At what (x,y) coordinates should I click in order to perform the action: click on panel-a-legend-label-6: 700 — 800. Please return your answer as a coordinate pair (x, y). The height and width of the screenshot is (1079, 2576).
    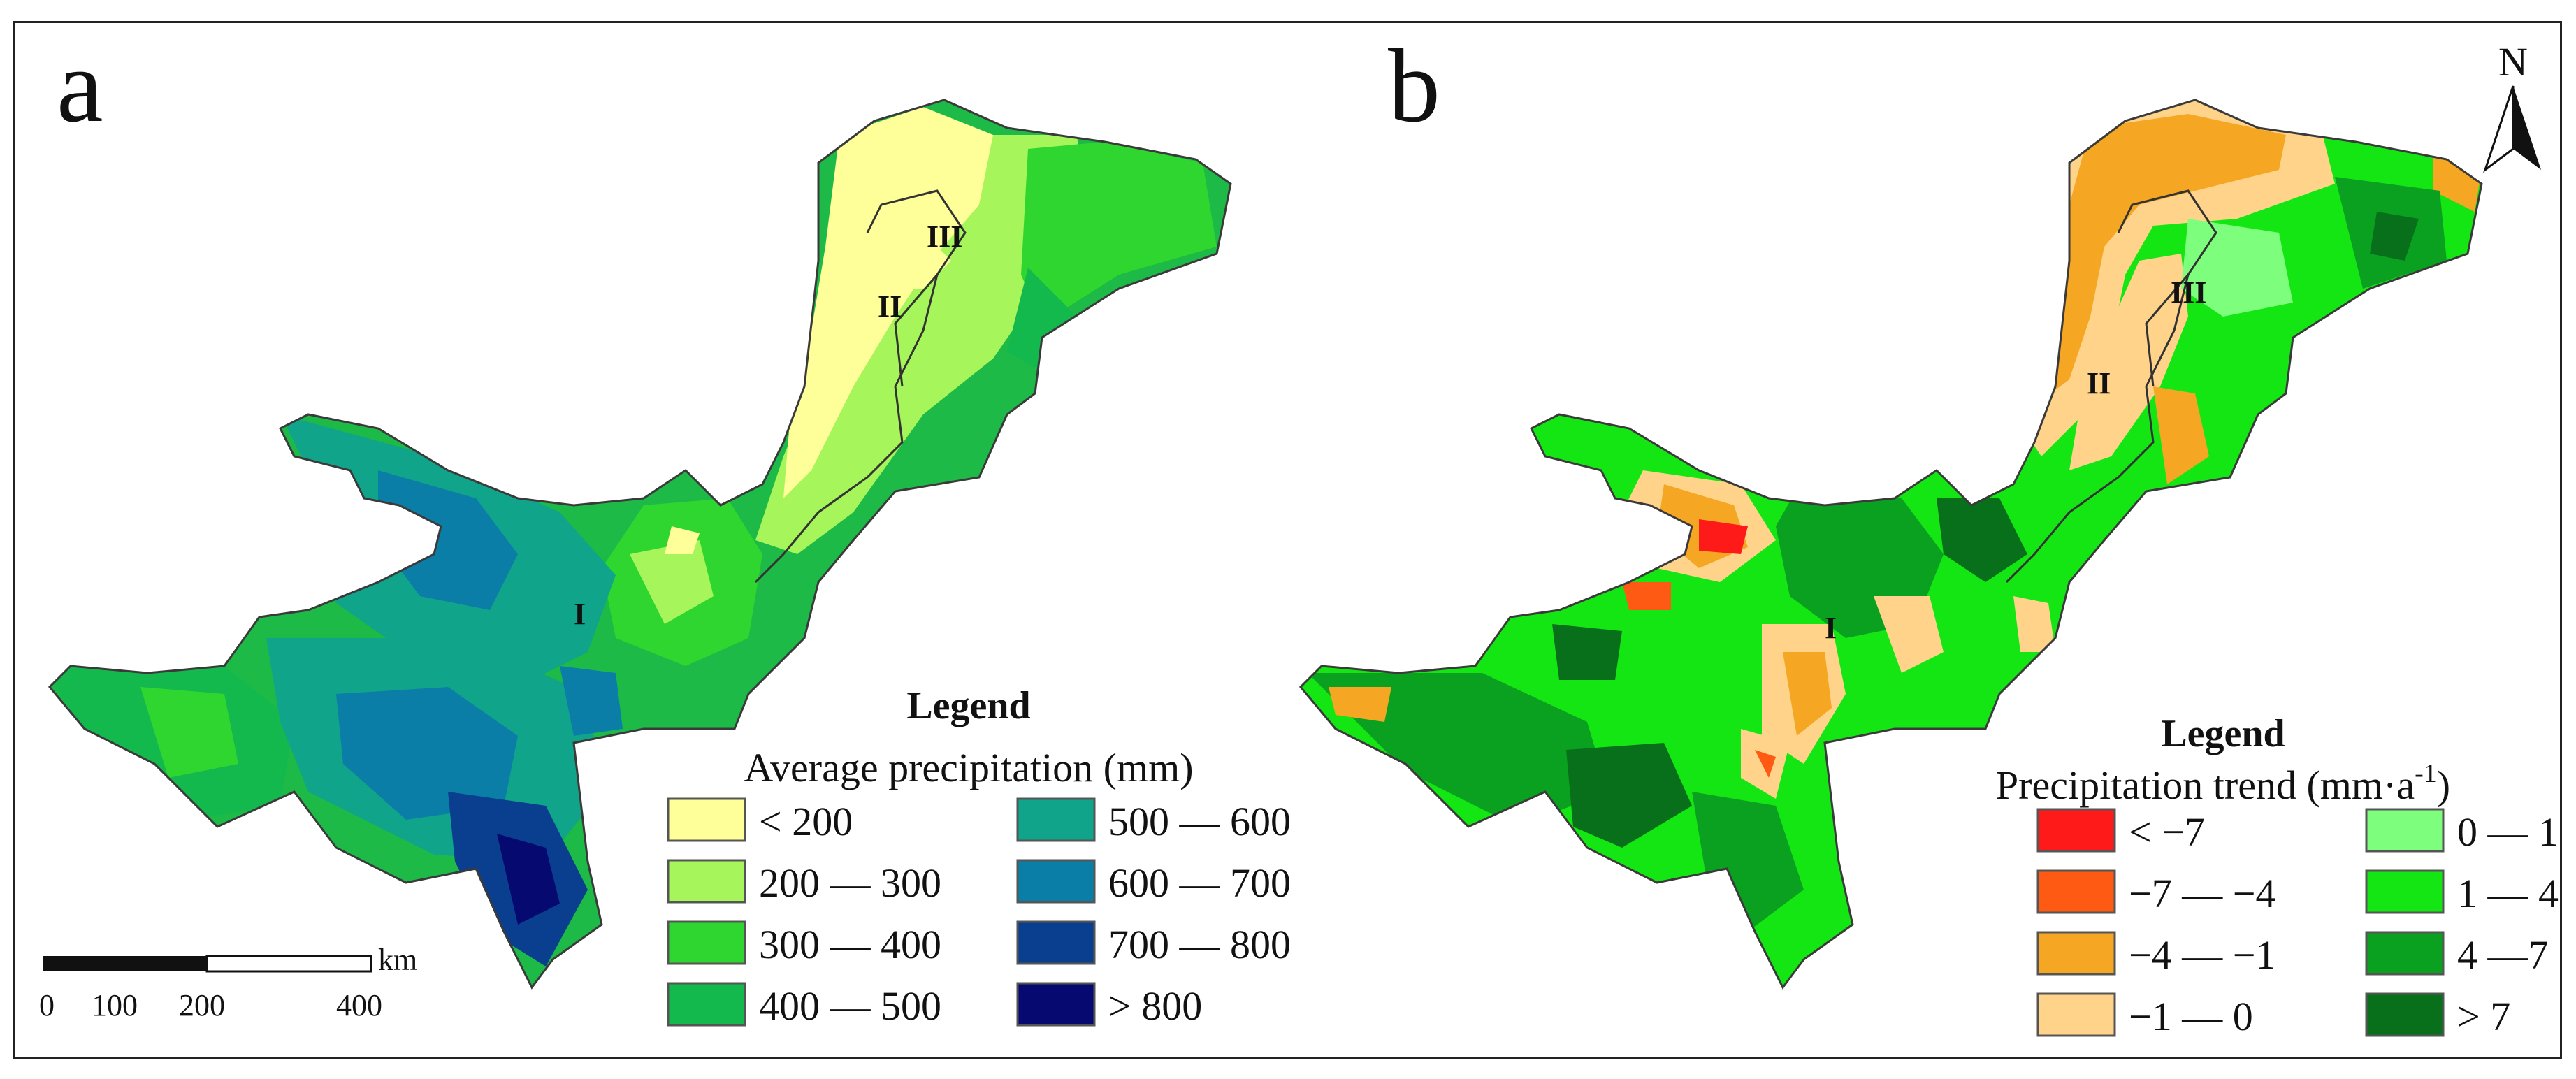
    Looking at the image, I should click on (1199, 944).